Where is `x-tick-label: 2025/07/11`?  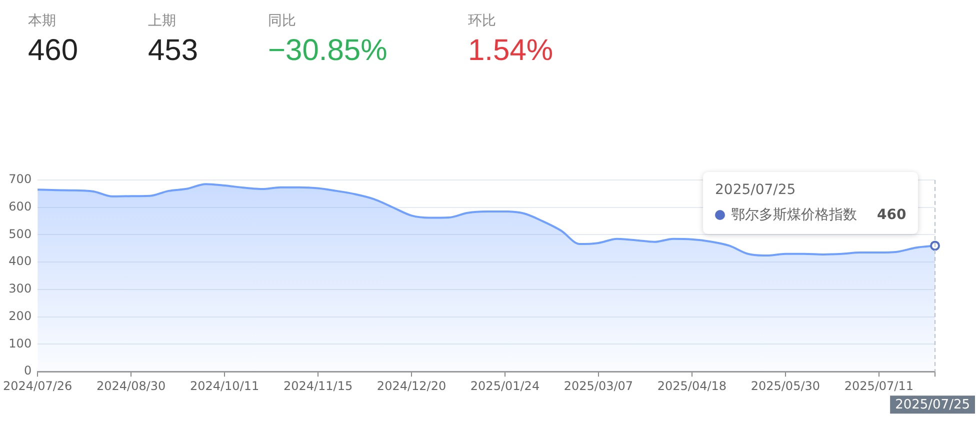 x-tick-label: 2025/07/11 is located at coordinates (879, 385).